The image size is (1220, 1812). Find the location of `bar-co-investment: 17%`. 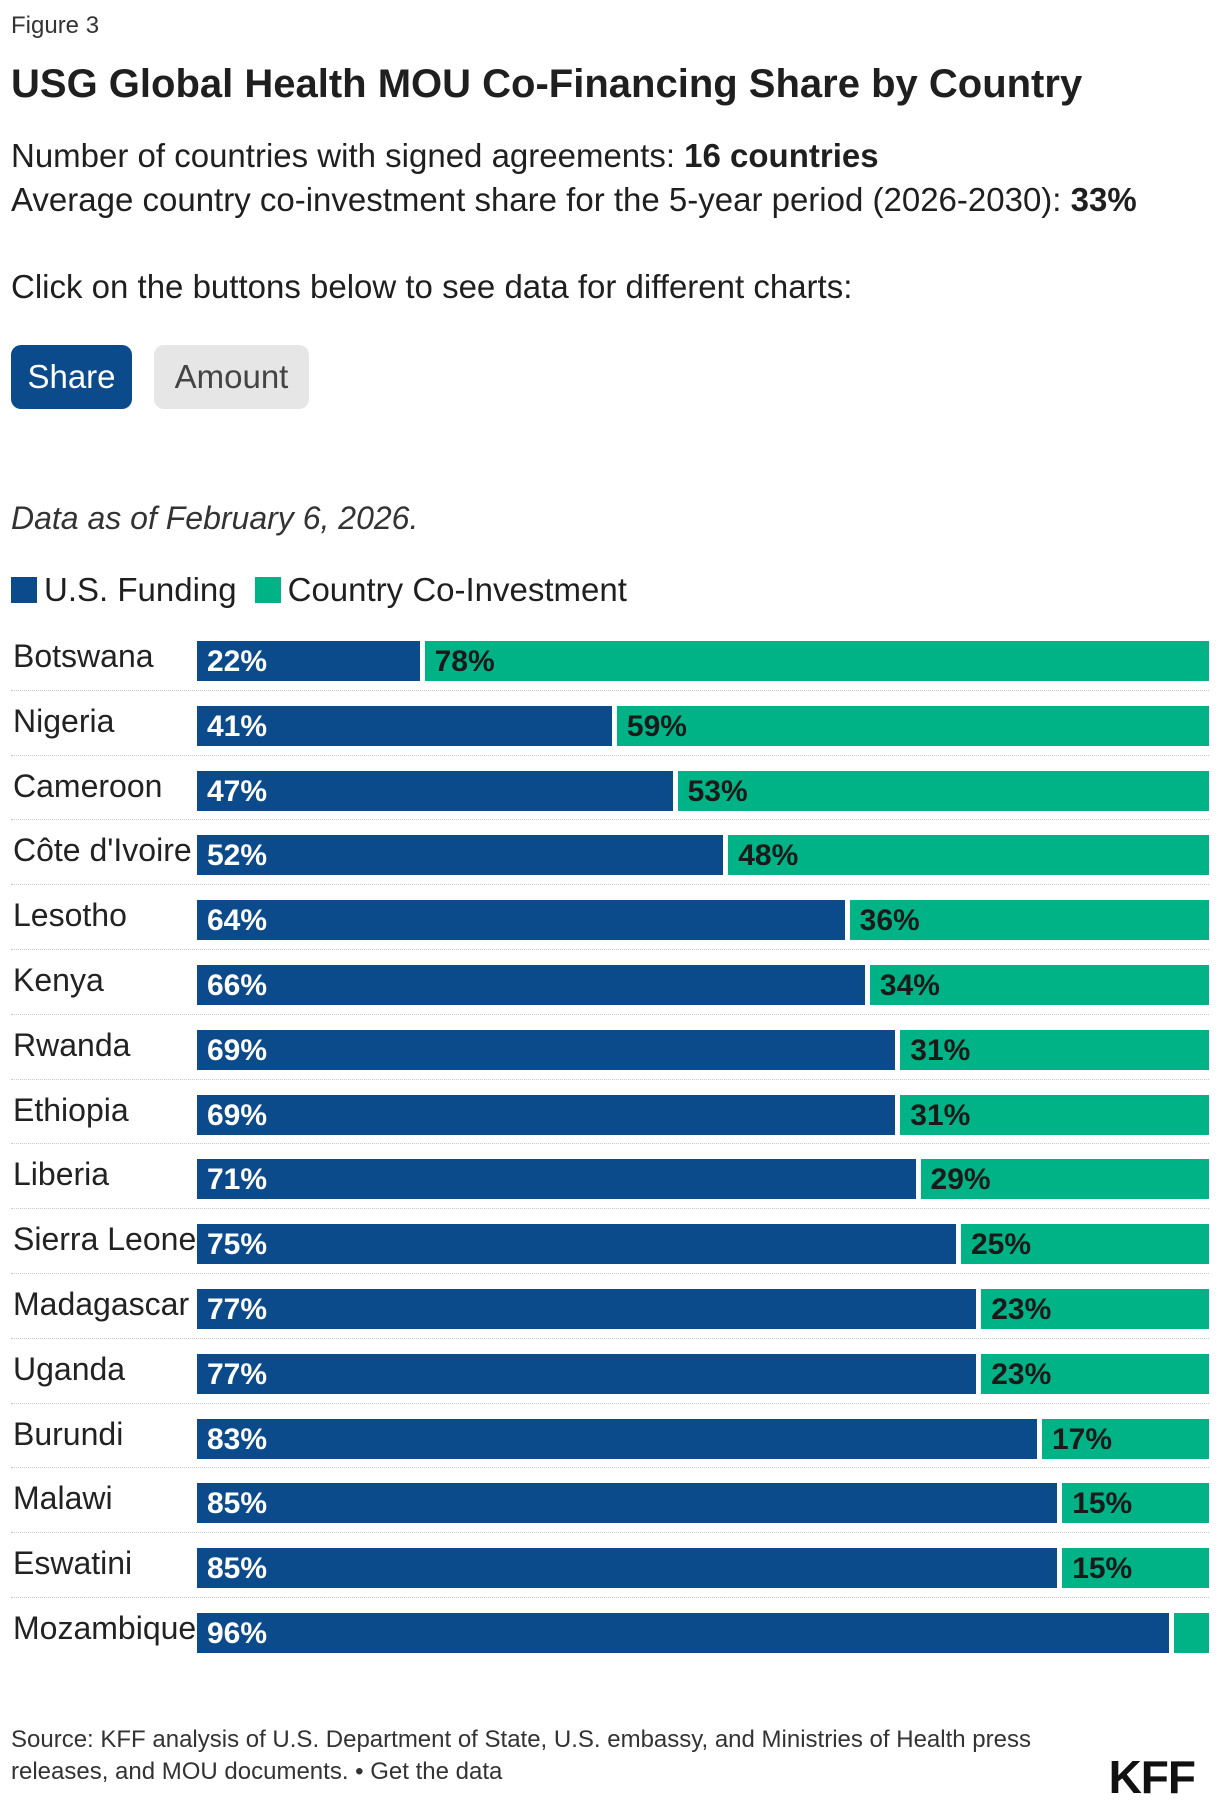

bar-co-investment: 17% is located at coordinates (1125, 1438).